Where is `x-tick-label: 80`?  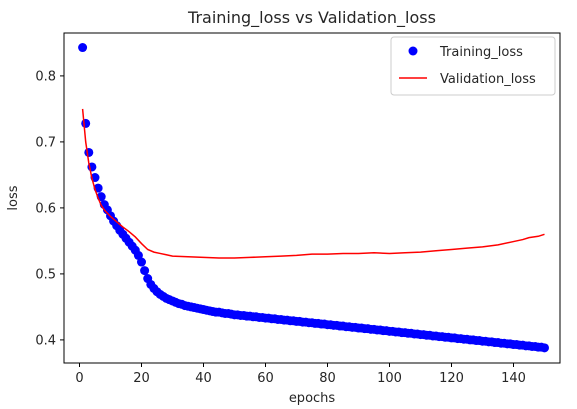
x-tick-label: 80 is located at coordinates (327, 378).